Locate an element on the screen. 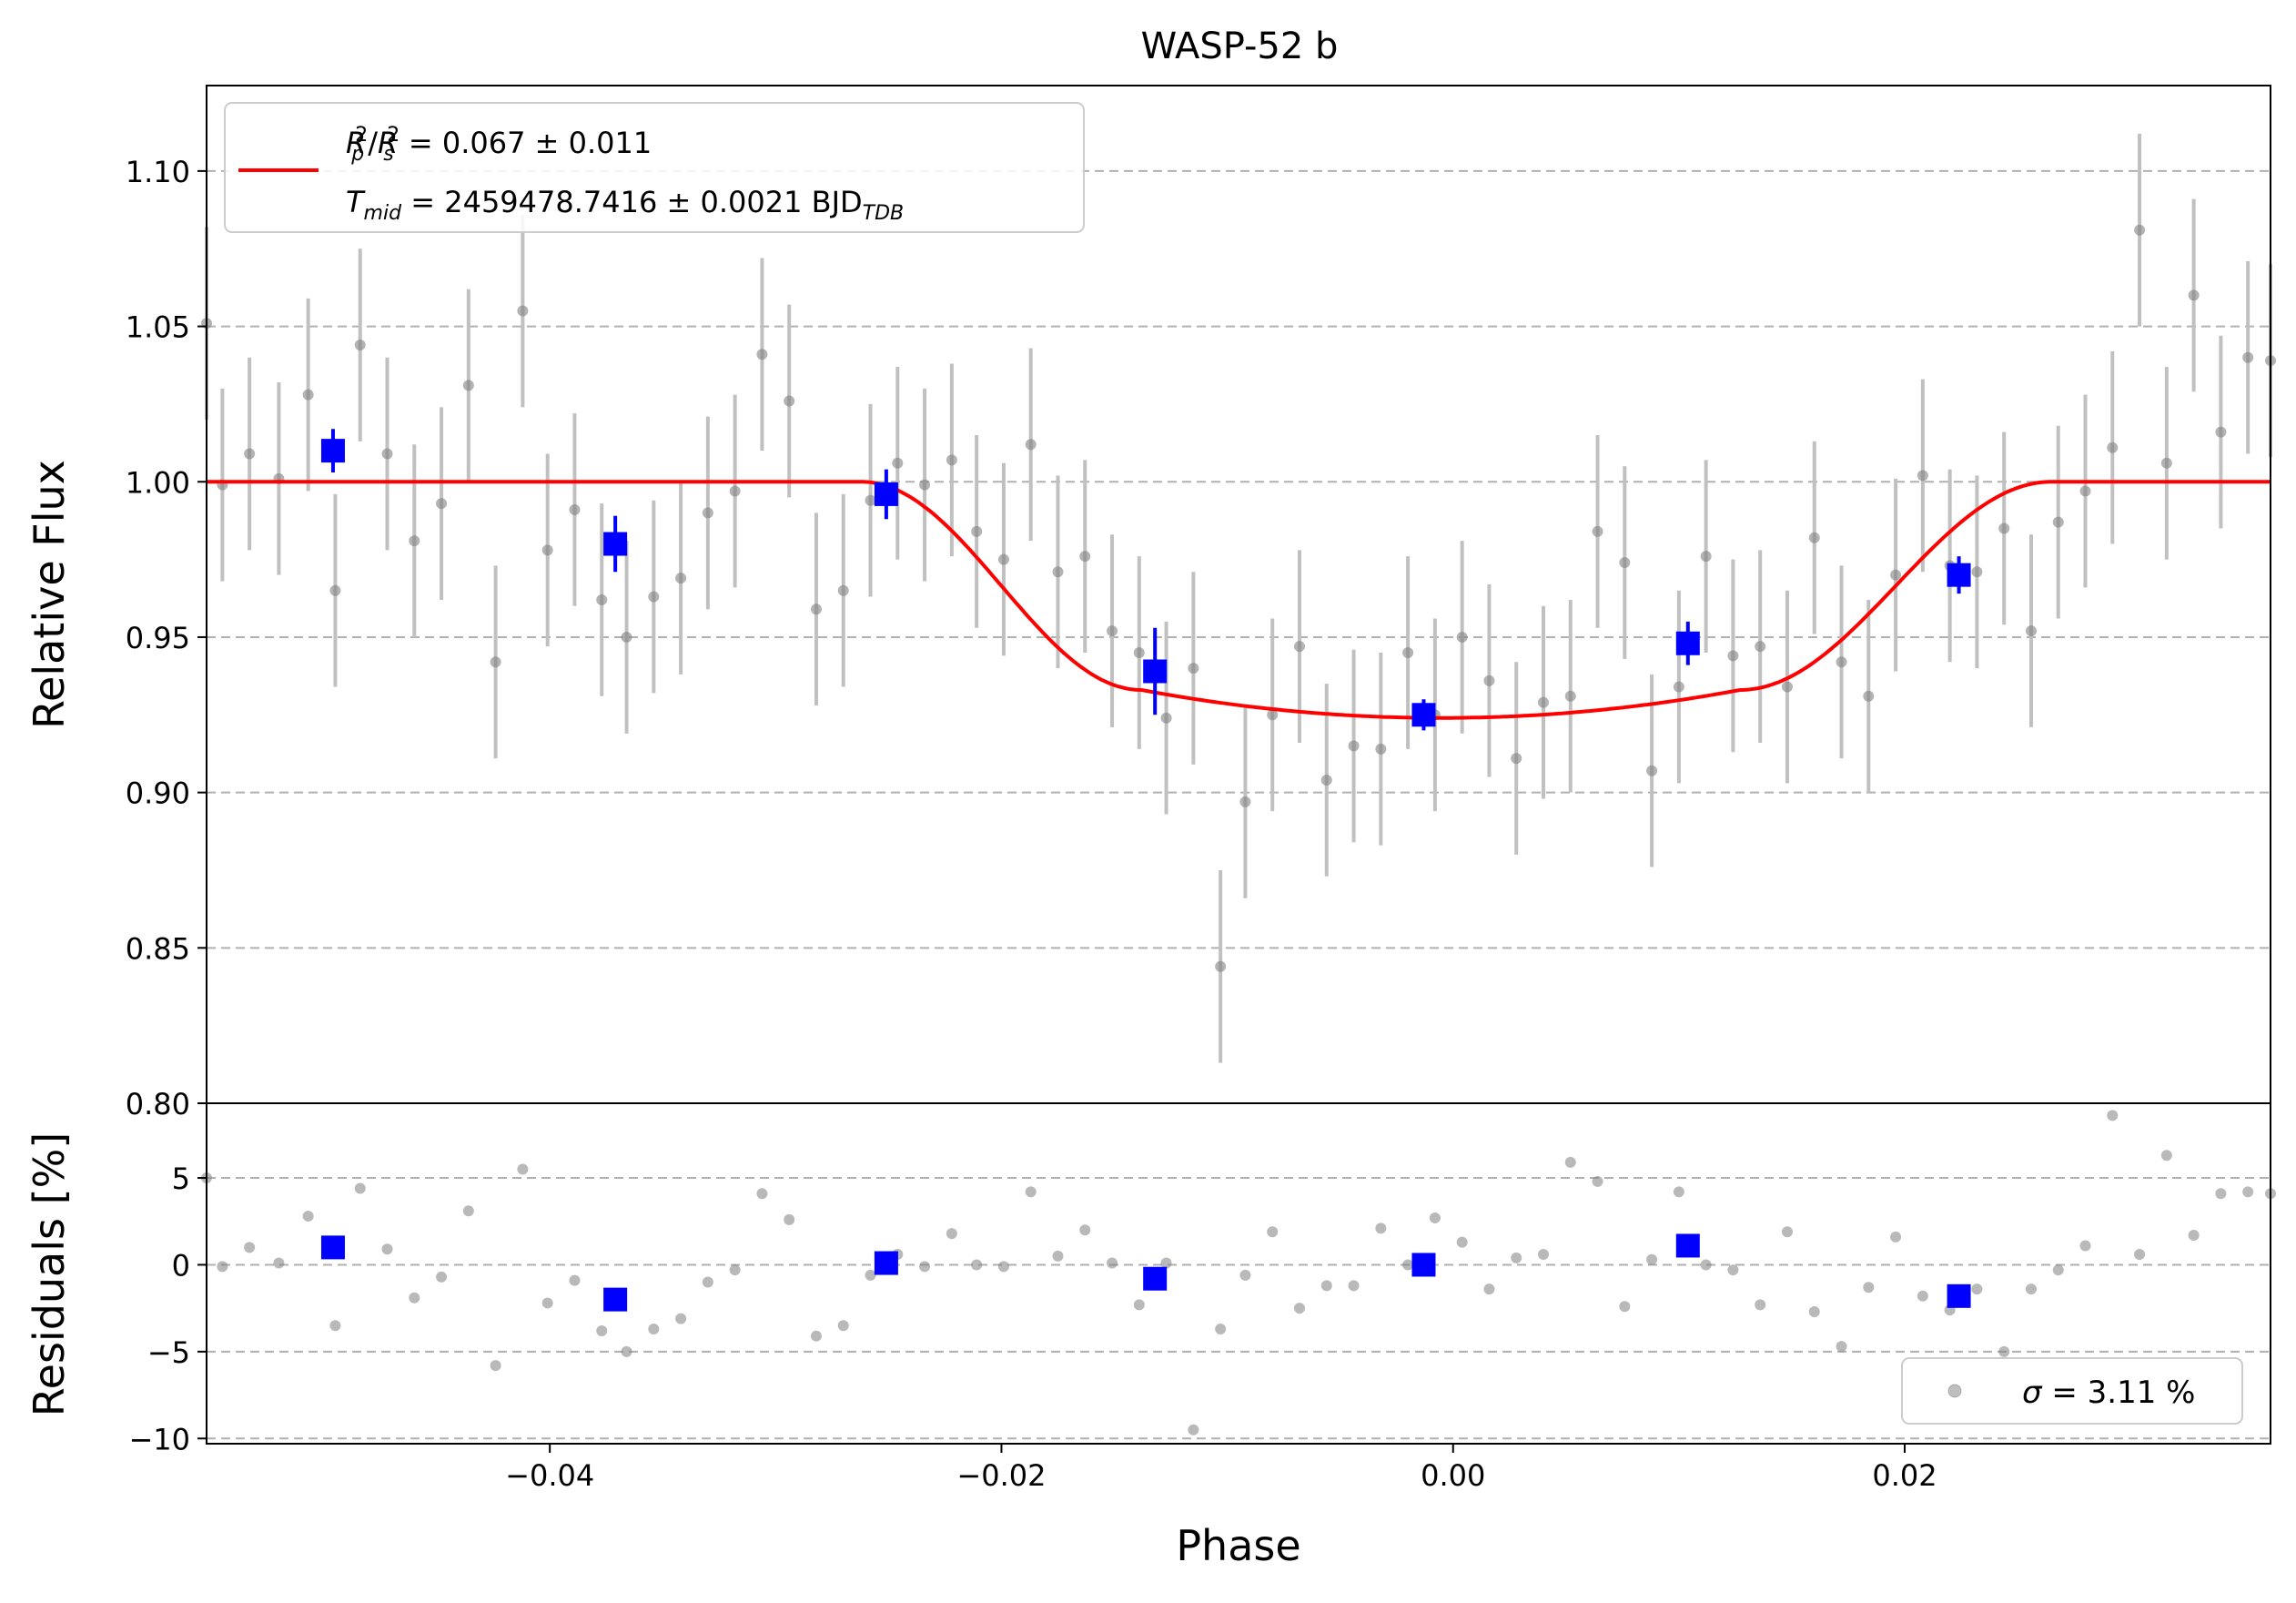  residual-y-tick-label: 0 is located at coordinates (181, 1265).